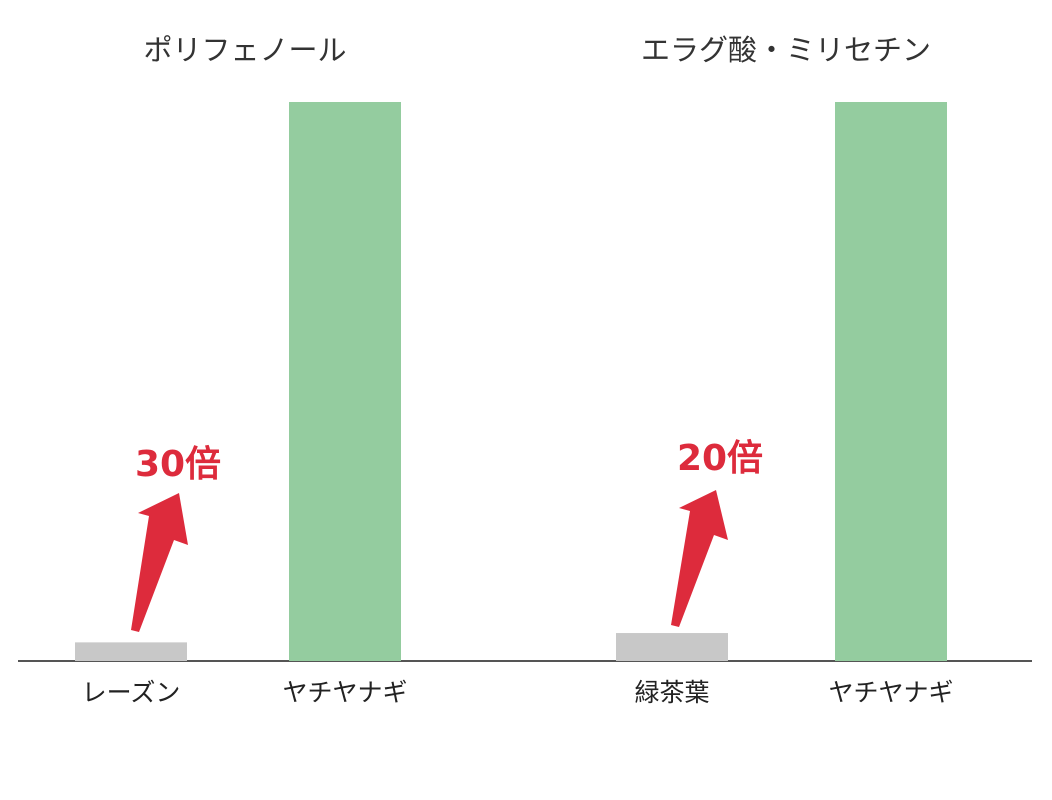 The image size is (1052, 800). Describe the element at coordinates (345, 381) in the screenshot. I see `bar-yachiyanagi-polyphenol` at that location.